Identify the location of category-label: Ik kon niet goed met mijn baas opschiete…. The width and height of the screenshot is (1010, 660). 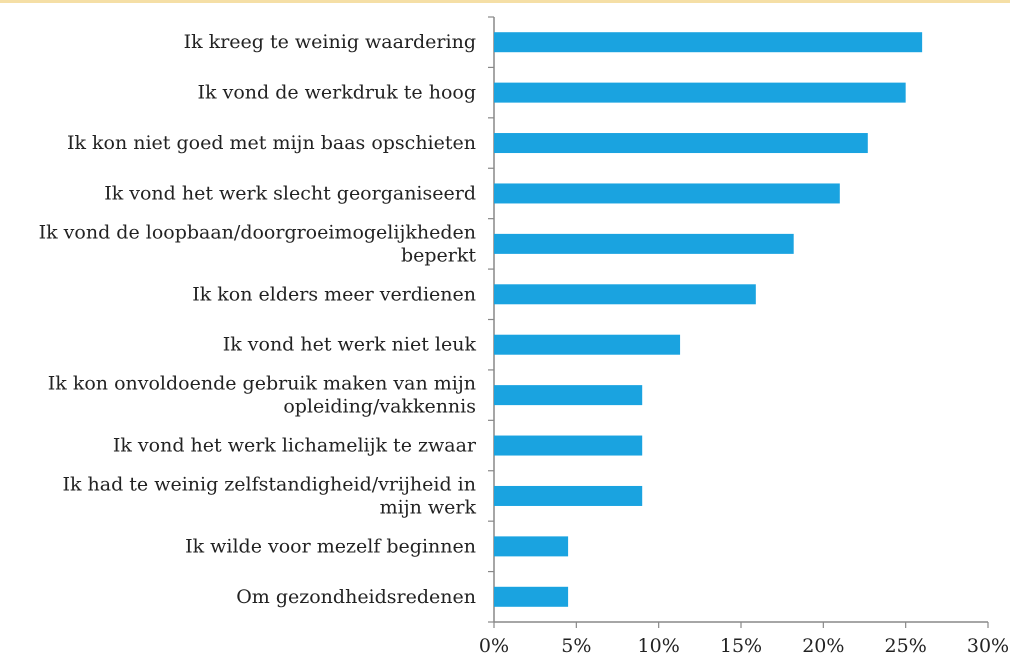
(271, 143).